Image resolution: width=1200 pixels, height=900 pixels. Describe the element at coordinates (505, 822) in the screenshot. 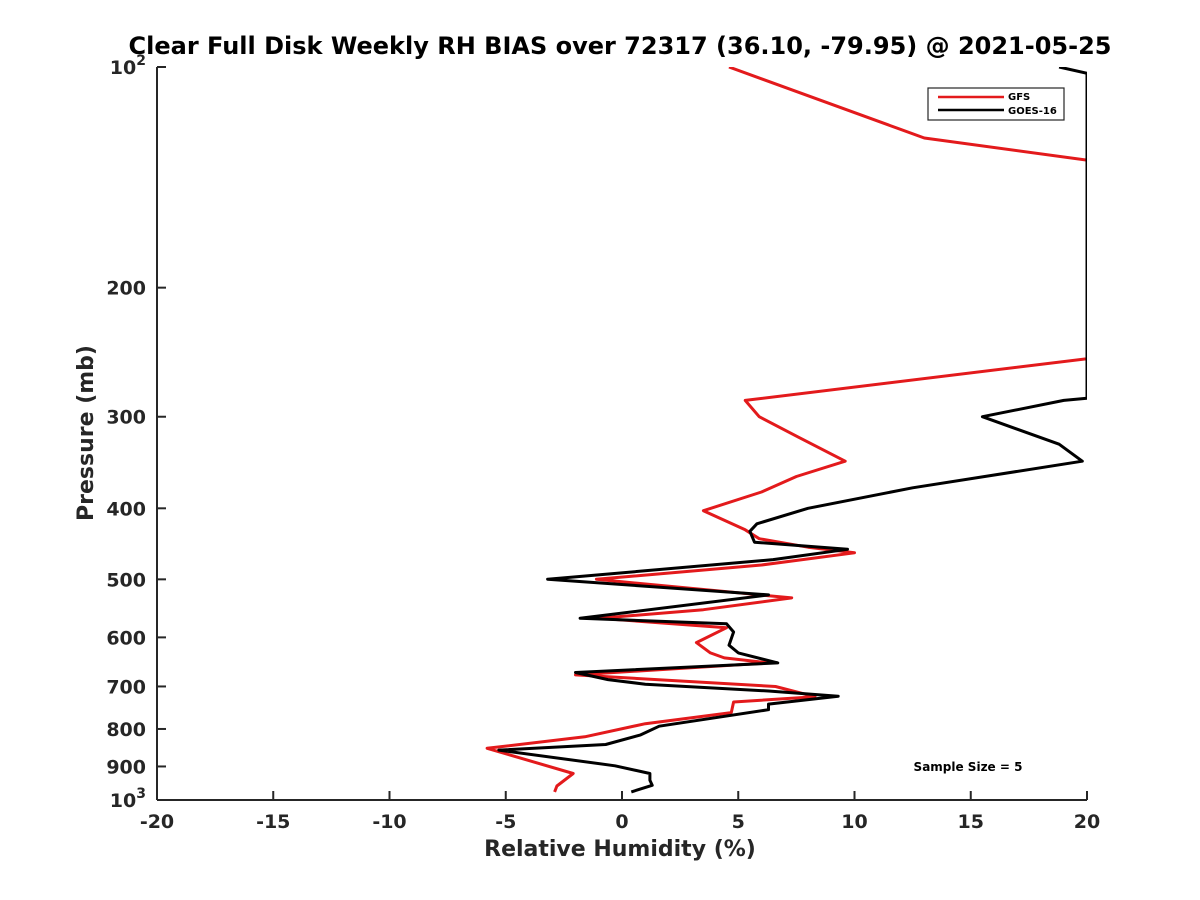

I see `x-tick-label: -5` at that location.